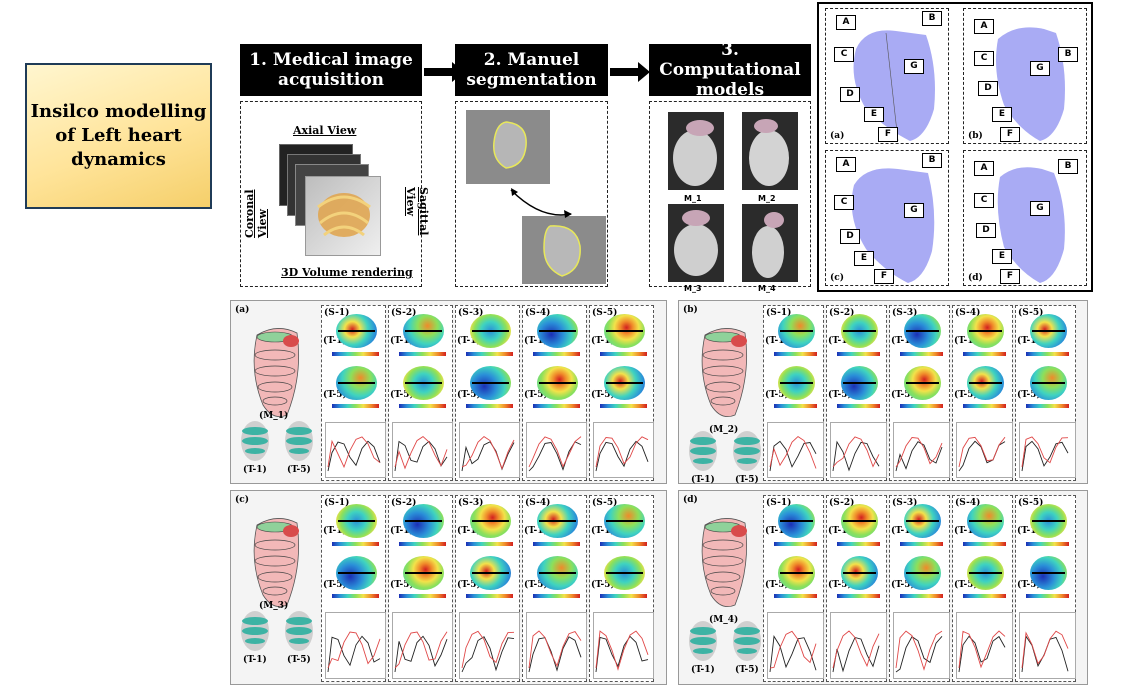  I want to click on subpanel-c-label: (c), so click(837, 278).